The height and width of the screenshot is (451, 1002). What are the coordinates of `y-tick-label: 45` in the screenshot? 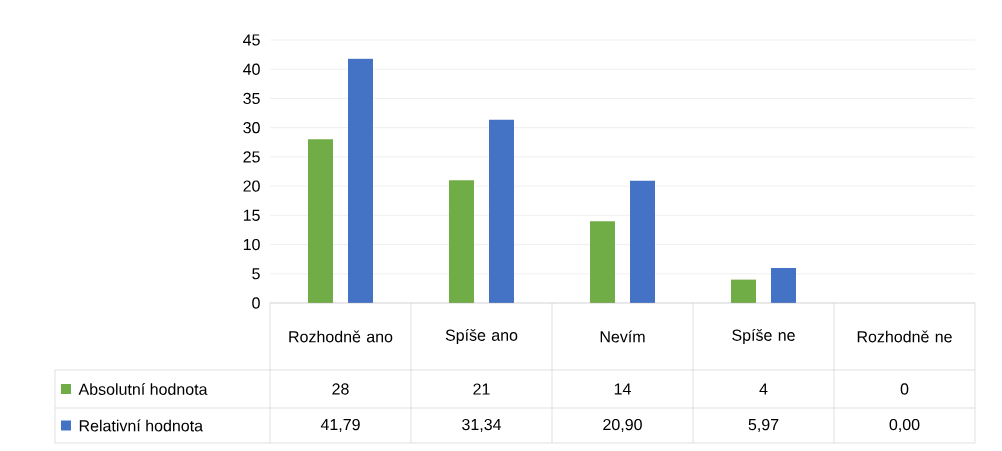 It's located at (251, 40).